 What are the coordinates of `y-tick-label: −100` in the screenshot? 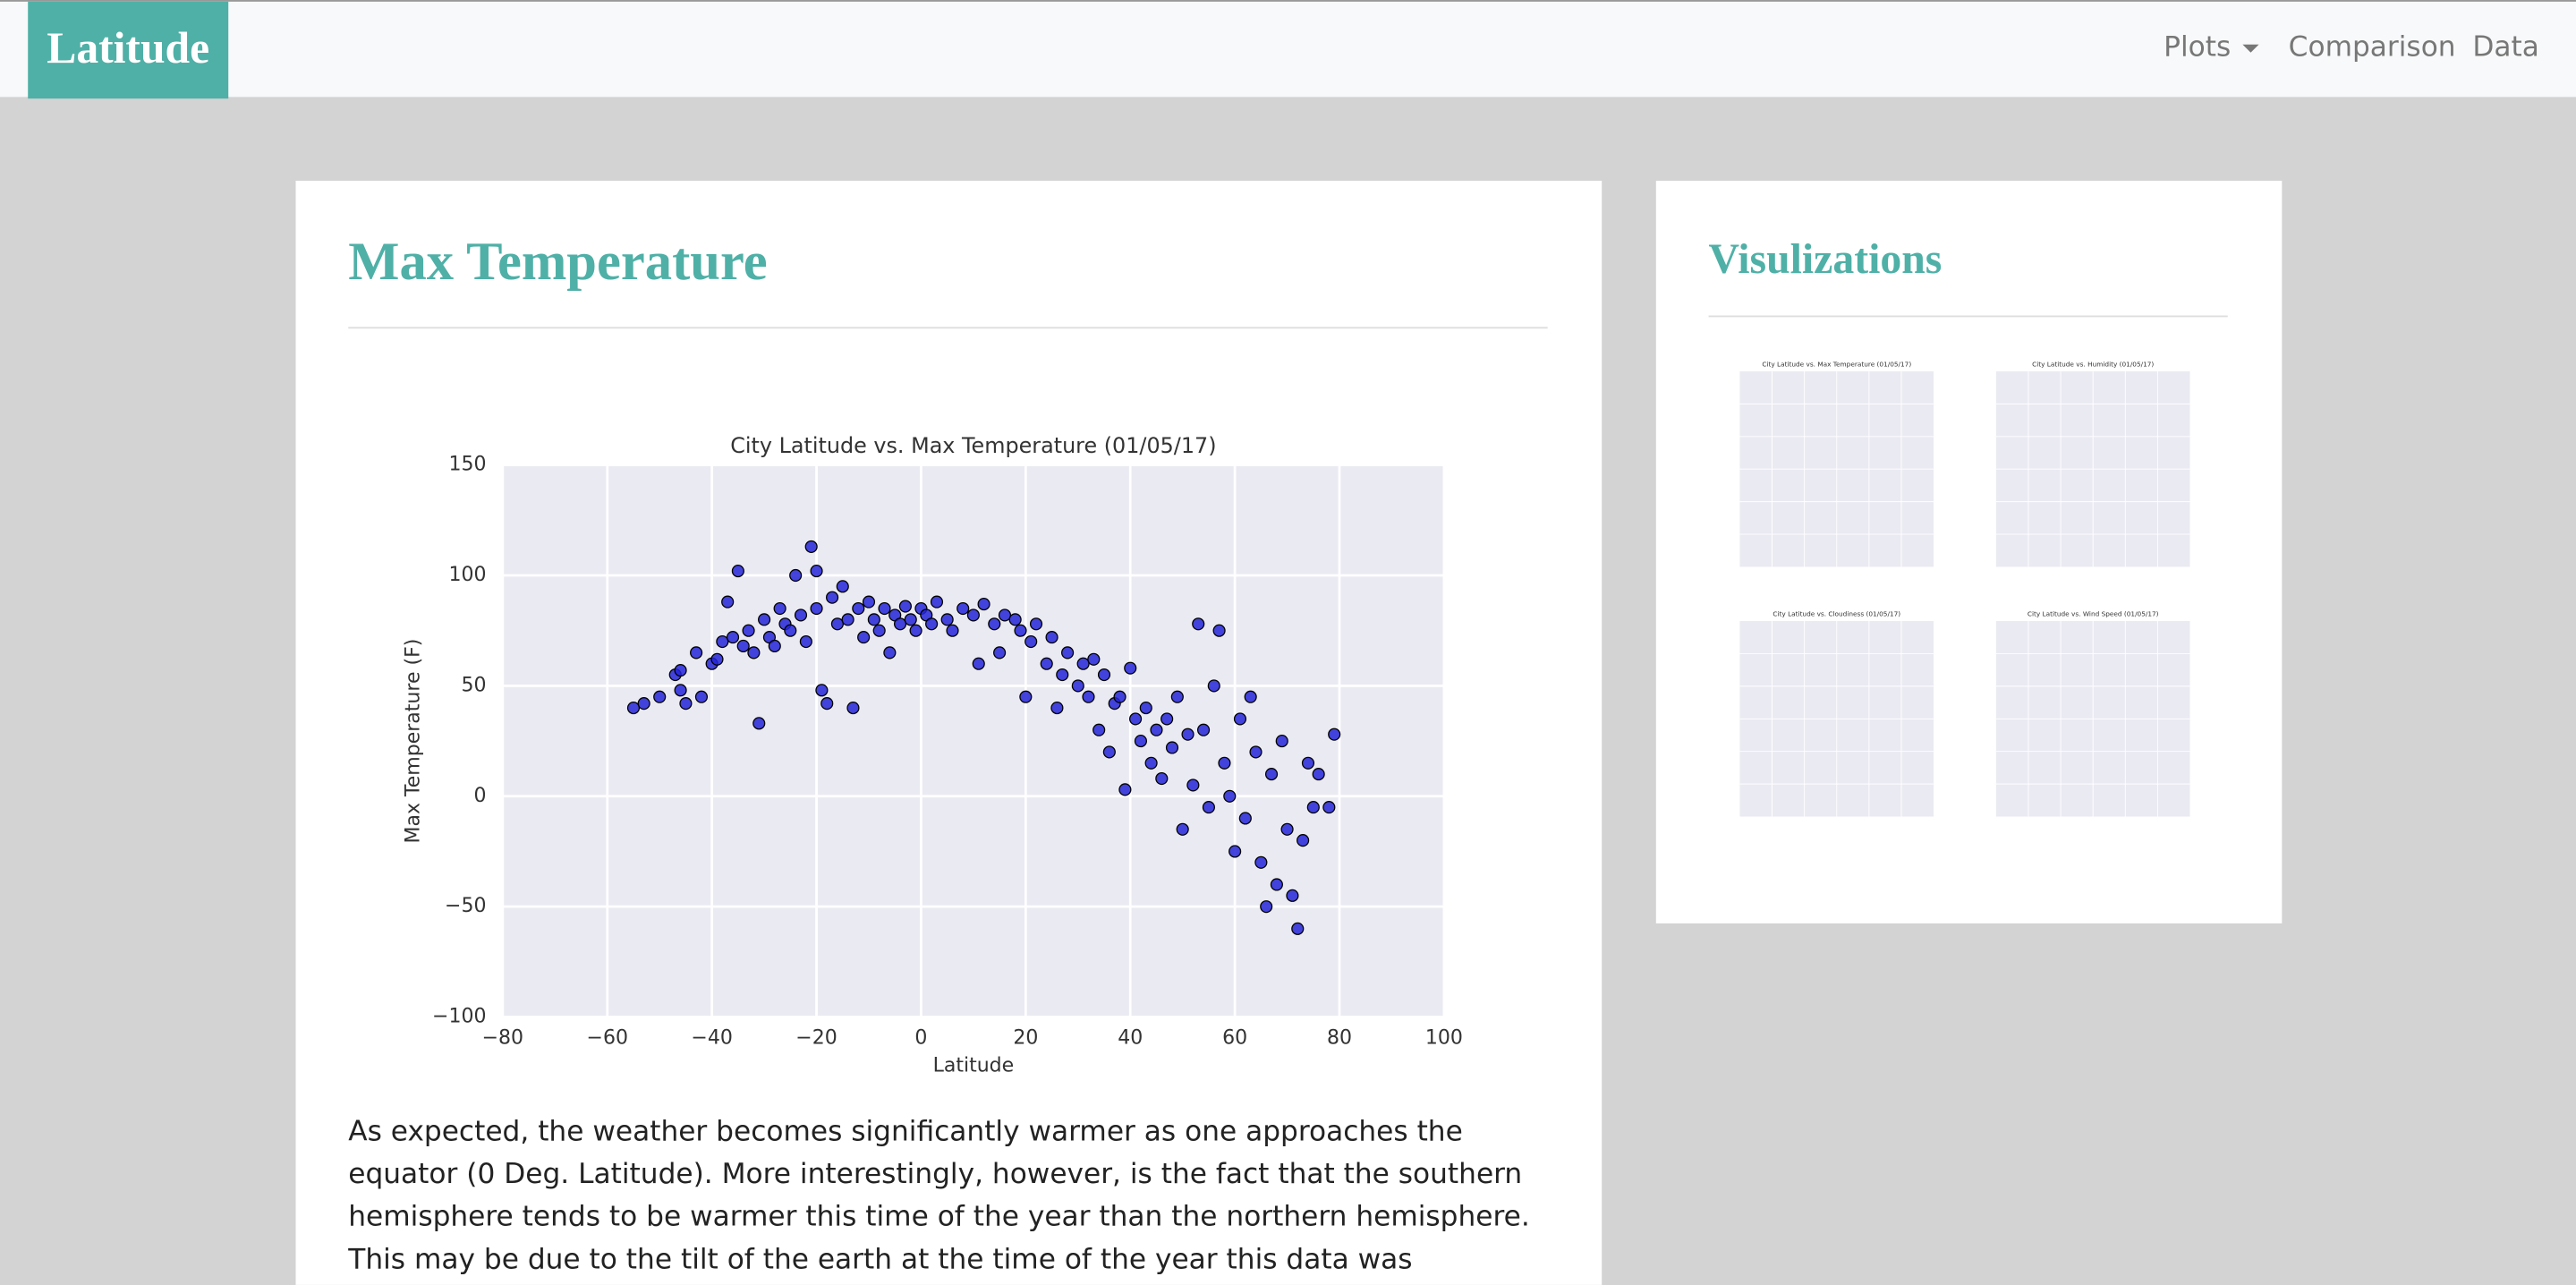 It's located at (459, 1017).